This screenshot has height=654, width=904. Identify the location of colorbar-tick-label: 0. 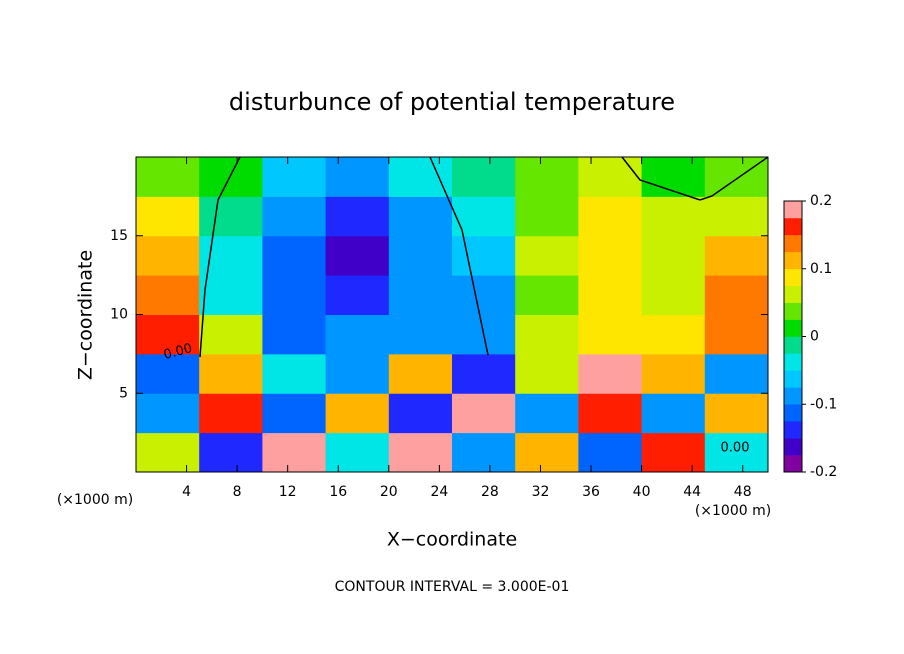
(814, 337).